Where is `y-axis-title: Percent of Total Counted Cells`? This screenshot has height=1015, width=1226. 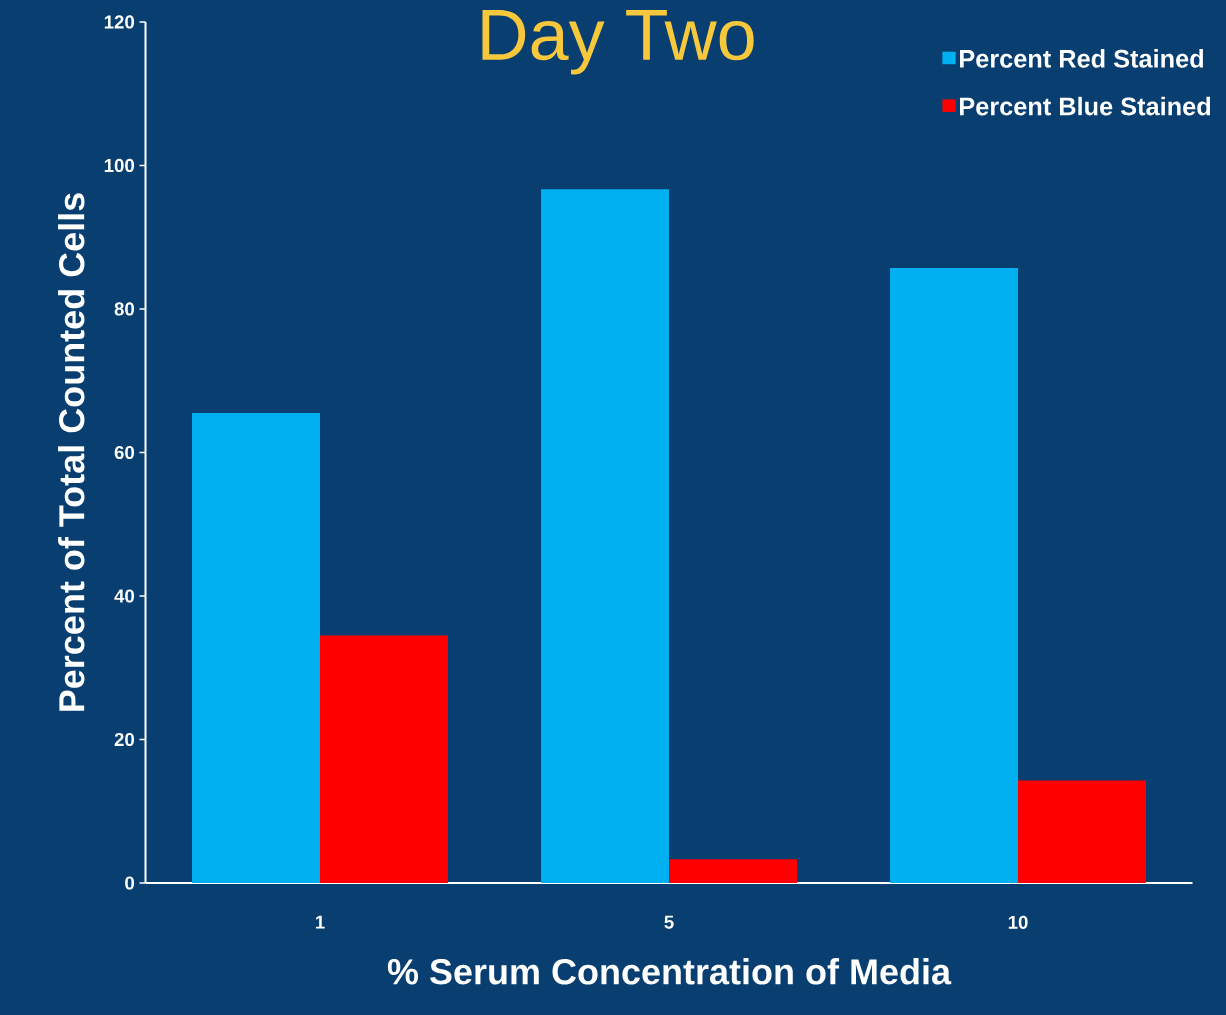 y-axis-title: Percent of Total Counted Cells is located at coordinates (71, 452).